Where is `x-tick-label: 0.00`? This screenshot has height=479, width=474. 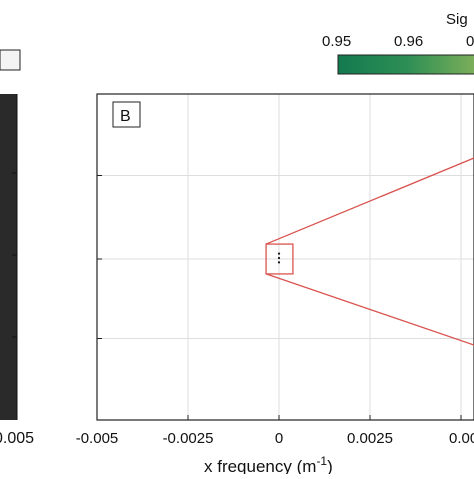 x-tick-label: 0.00 is located at coordinates (461, 438).